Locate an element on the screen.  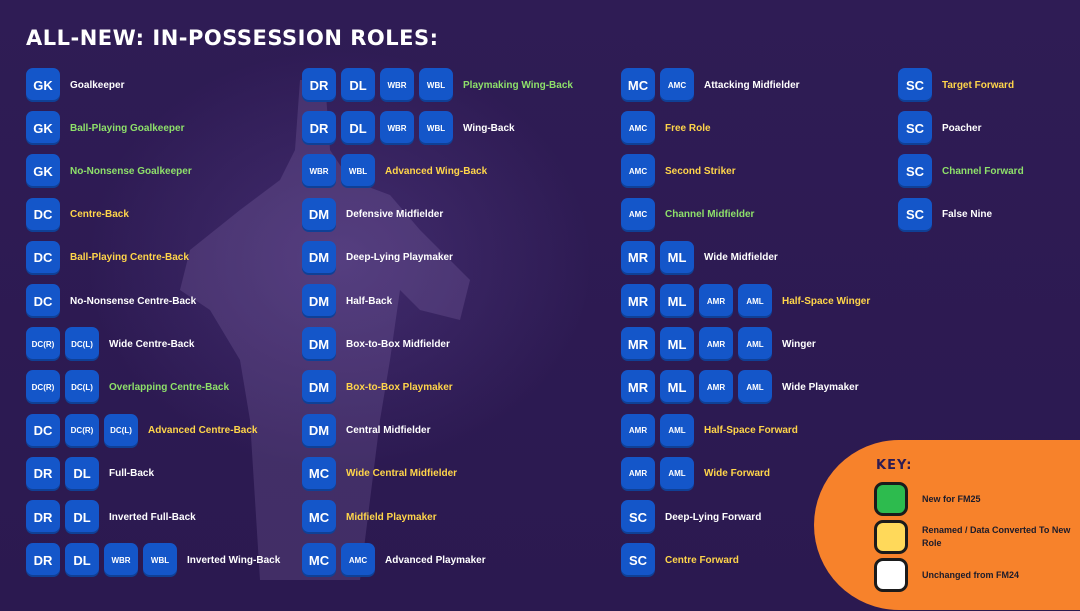
role-row: MR ML Wide Midfielder is located at coordinates (699, 257).